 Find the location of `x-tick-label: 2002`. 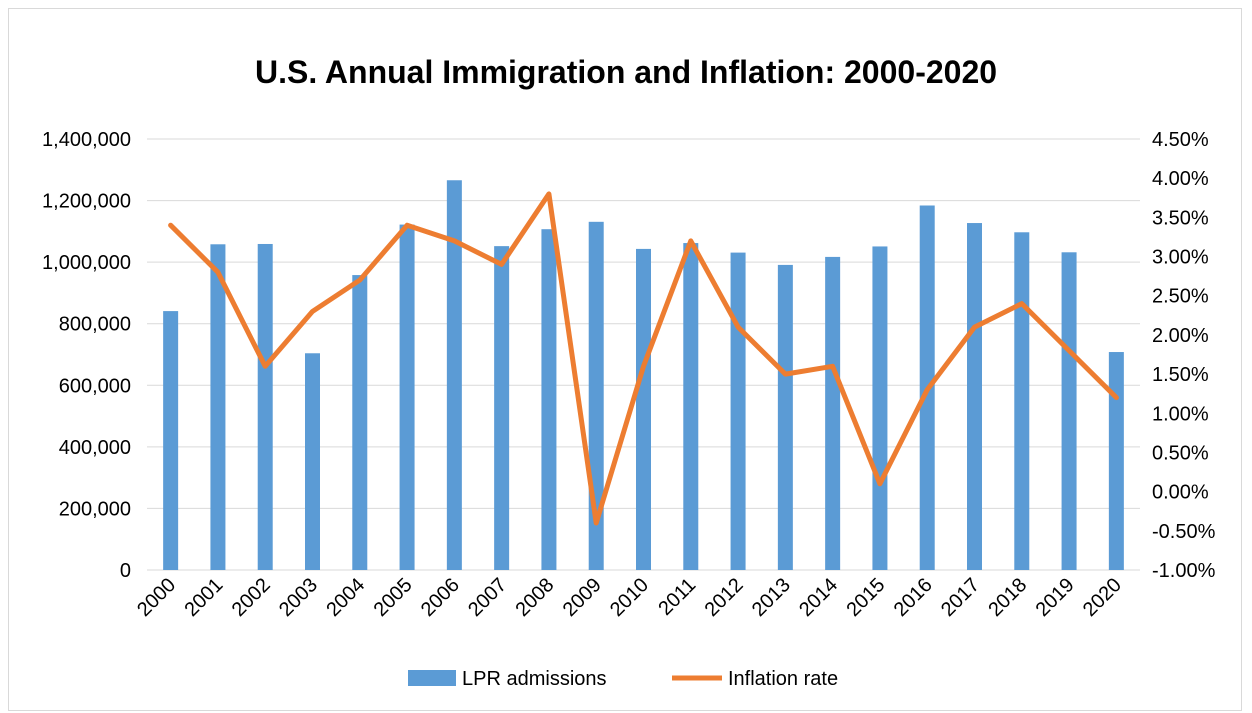

x-tick-label: 2002 is located at coordinates (251, 597).